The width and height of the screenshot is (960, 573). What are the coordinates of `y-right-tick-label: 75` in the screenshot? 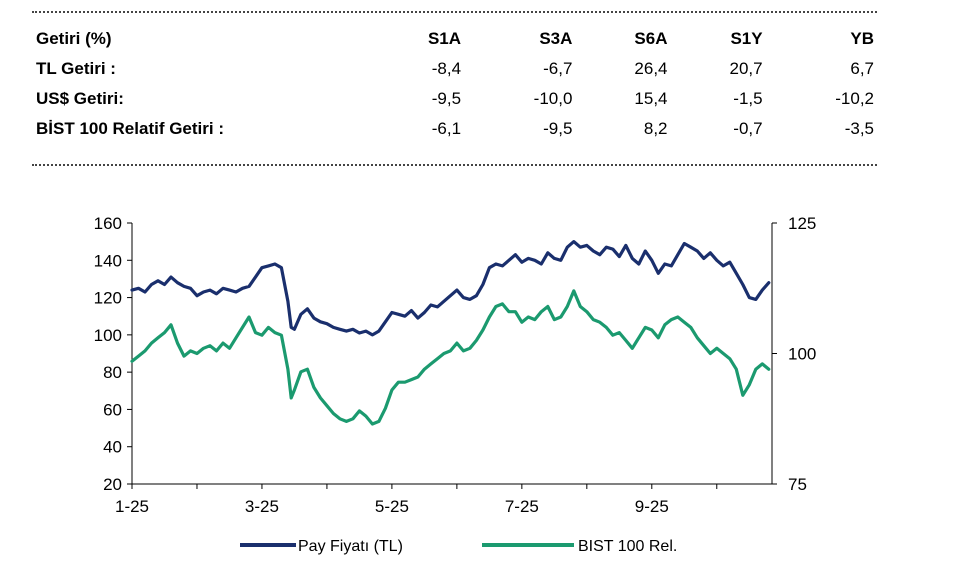 It's located at (797, 484).